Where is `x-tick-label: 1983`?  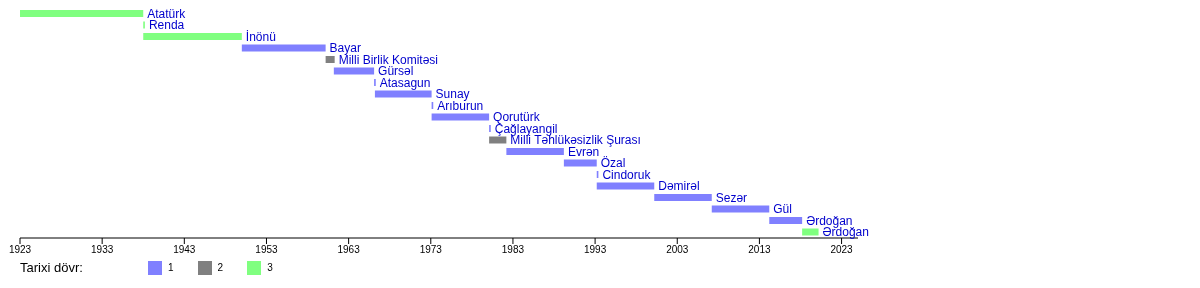 x-tick-label: 1983 is located at coordinates (513, 250).